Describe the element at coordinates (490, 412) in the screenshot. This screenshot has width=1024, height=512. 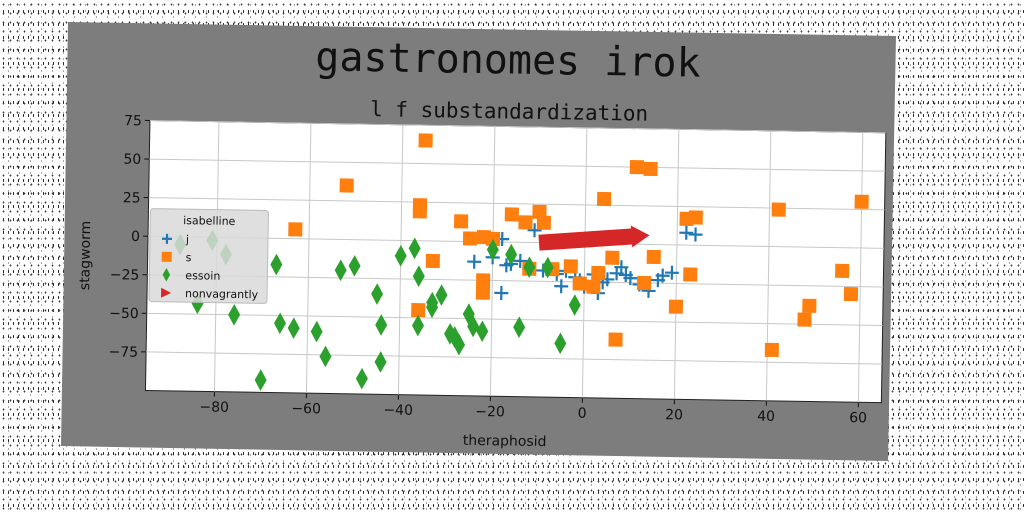
I see `x-tick-label: −20` at that location.